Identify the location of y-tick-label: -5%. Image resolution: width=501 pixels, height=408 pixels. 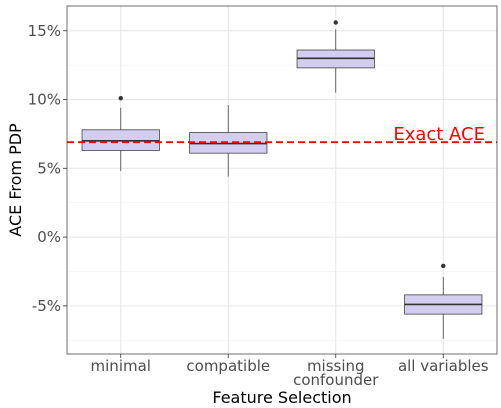
(46, 306).